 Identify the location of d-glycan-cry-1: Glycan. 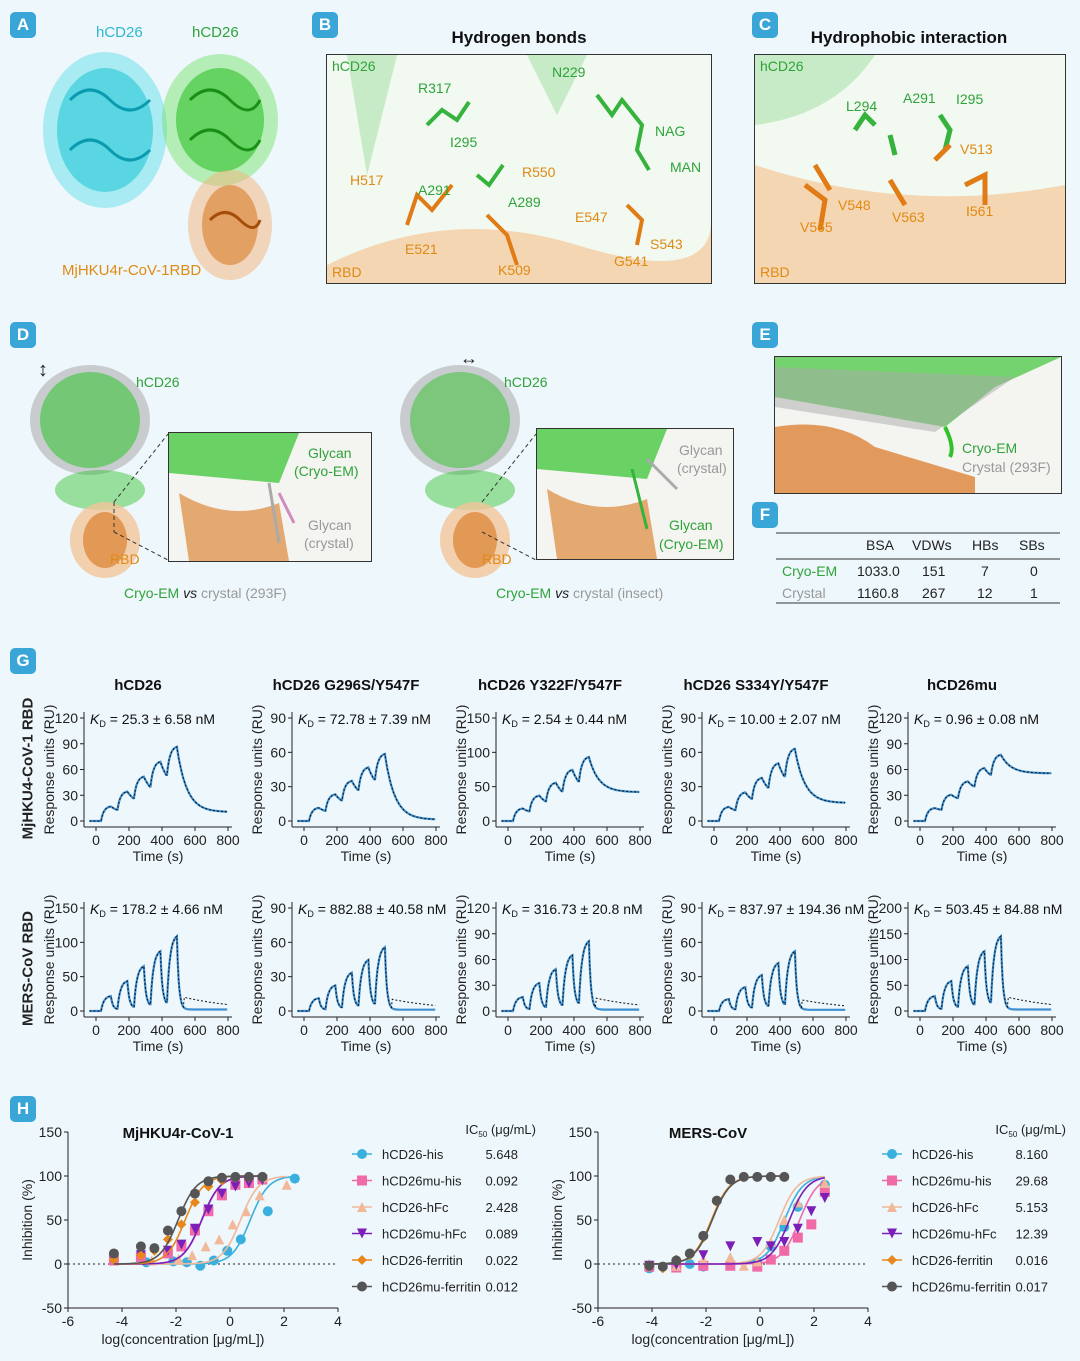
(330, 525).